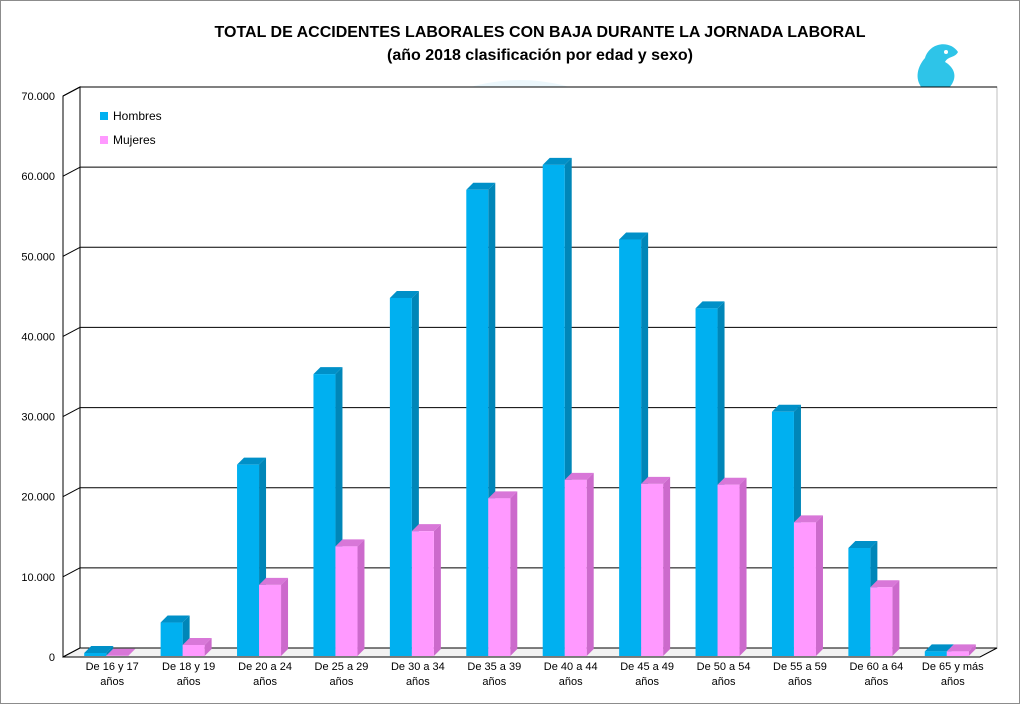 The width and height of the screenshot is (1020, 704). I want to click on x-tick-label: De 65 y más, so click(953, 667).